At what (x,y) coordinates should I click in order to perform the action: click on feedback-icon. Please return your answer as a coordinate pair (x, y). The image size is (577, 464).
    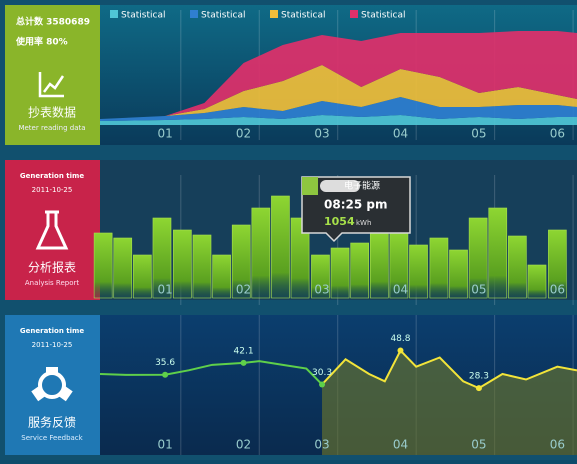
    Looking at the image, I should click on (52, 384).